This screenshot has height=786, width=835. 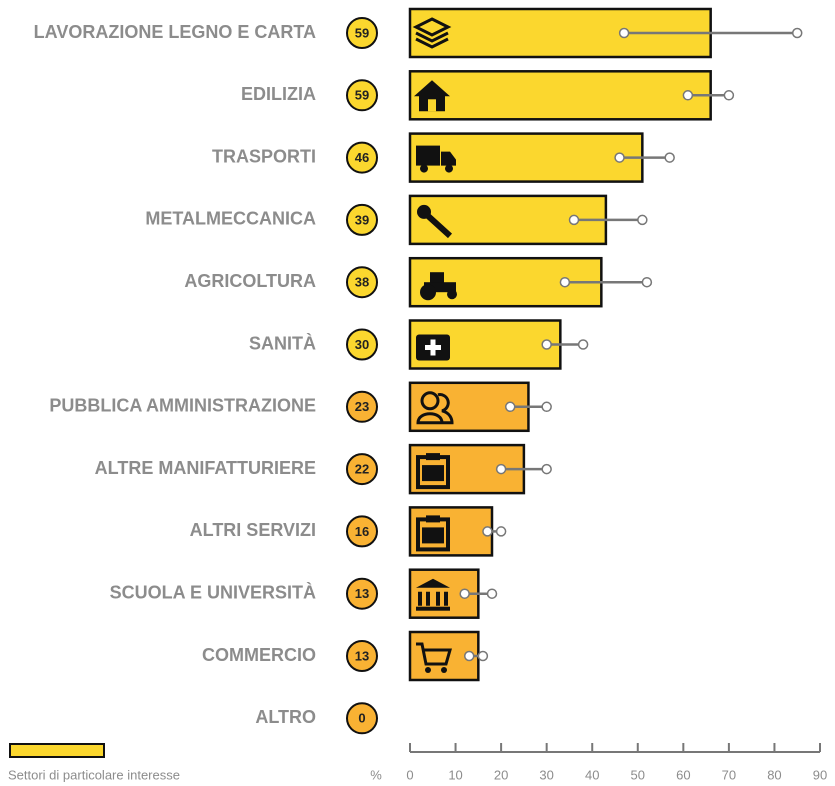 I want to click on badge-label: 38, so click(x=362, y=282).